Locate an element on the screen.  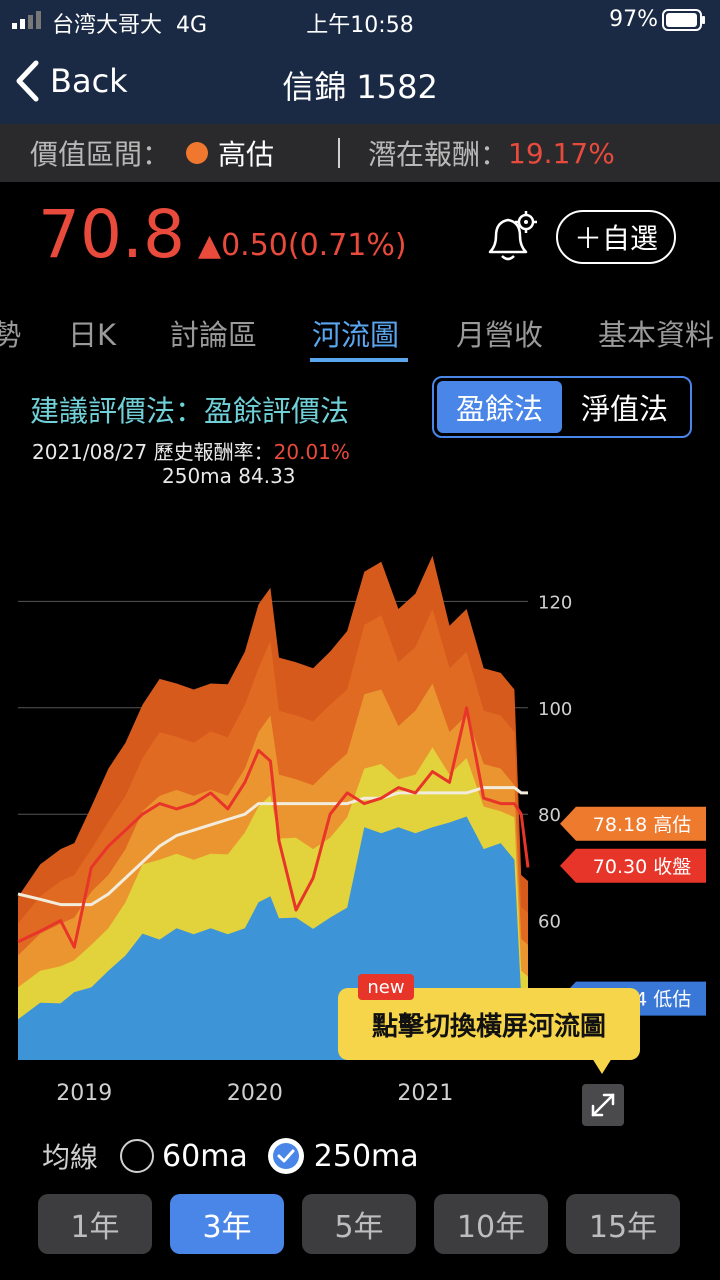
signal-icon is located at coordinates (26, 20).